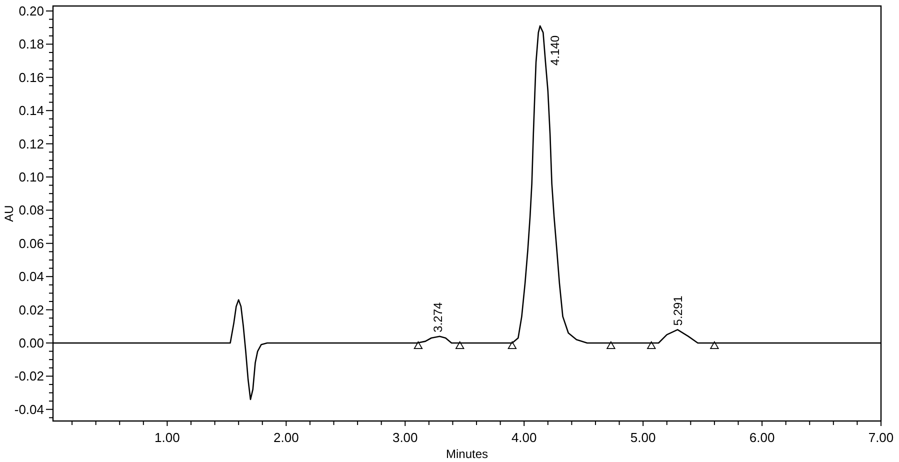 Image resolution: width=899 pixels, height=462 pixels. What do you see at coordinates (555, 50) in the screenshot?
I see `annotation: 4.140` at bounding box center [555, 50].